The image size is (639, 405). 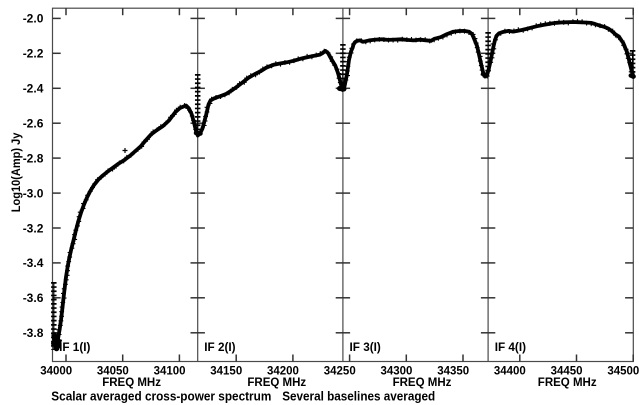 What do you see at coordinates (33, 263) in the screenshot?
I see `svg-text: -3.4` at bounding box center [33, 263].